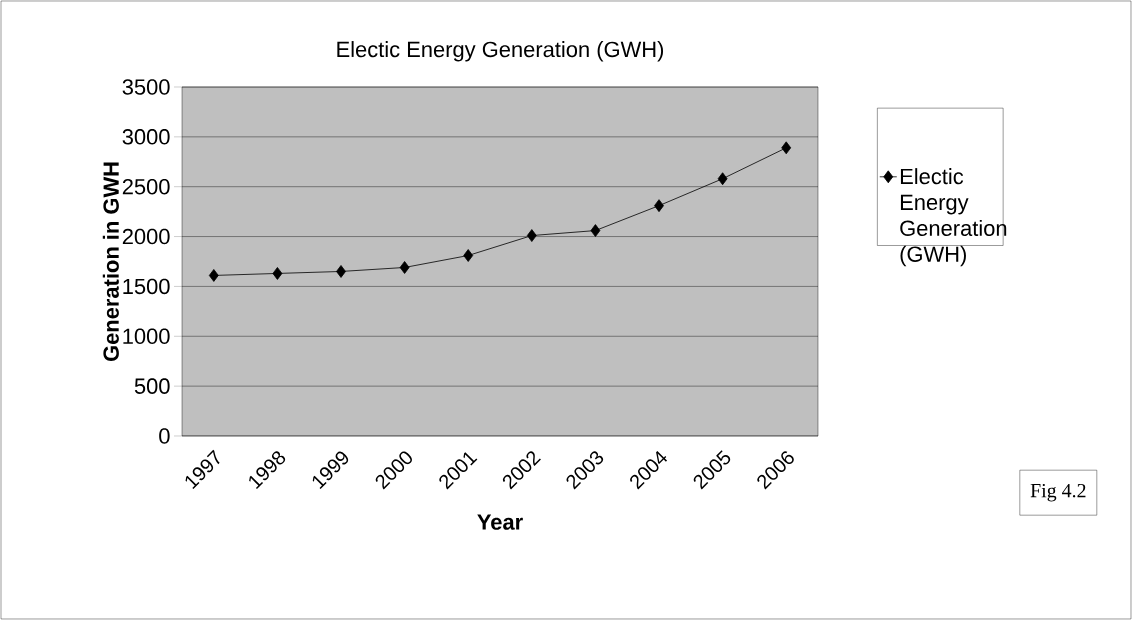  What do you see at coordinates (146, 336) in the screenshot?
I see `y-tick-label: 1000` at bounding box center [146, 336].